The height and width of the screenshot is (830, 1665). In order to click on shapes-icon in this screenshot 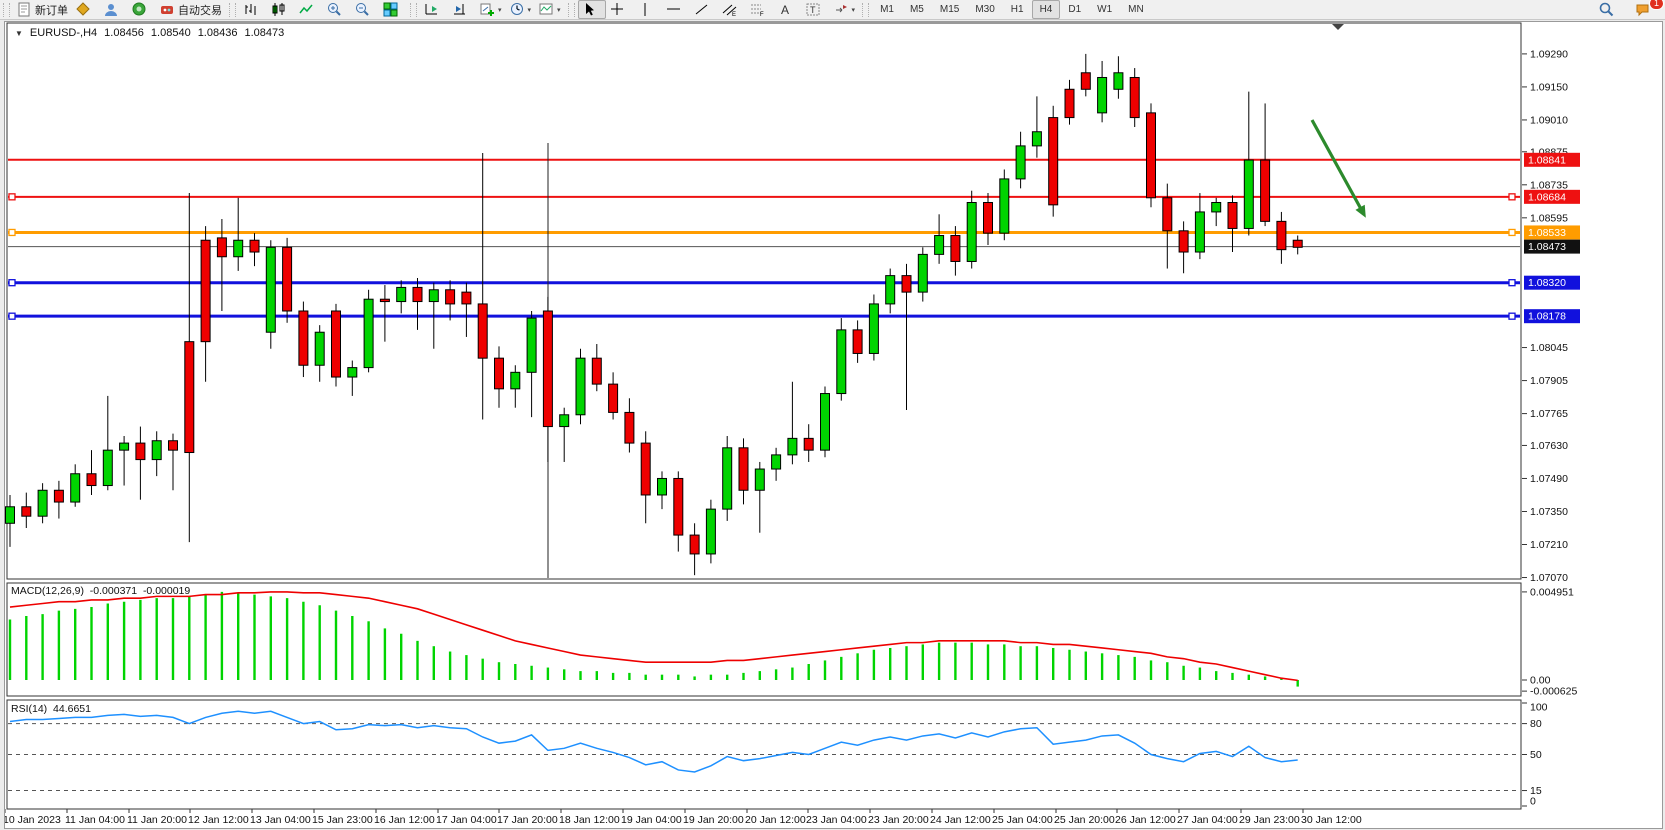, I will do `click(841, 9)`.